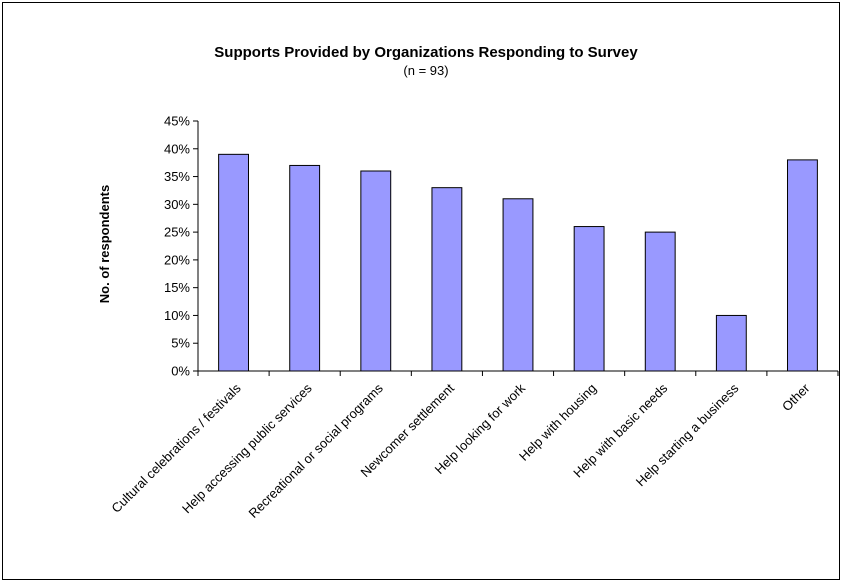  Describe the element at coordinates (557, 422) in the screenshot. I see `x-tick-label: Help with housing` at that location.